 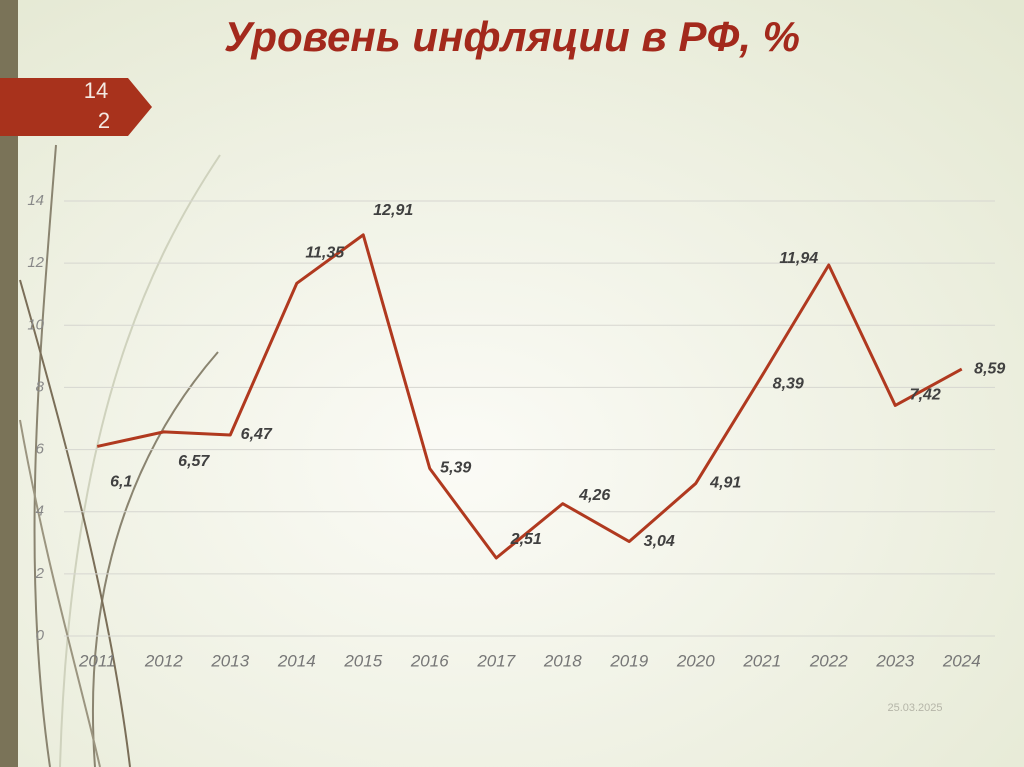 What do you see at coordinates (257, 434) in the screenshot?
I see `data-label: 6,47` at bounding box center [257, 434].